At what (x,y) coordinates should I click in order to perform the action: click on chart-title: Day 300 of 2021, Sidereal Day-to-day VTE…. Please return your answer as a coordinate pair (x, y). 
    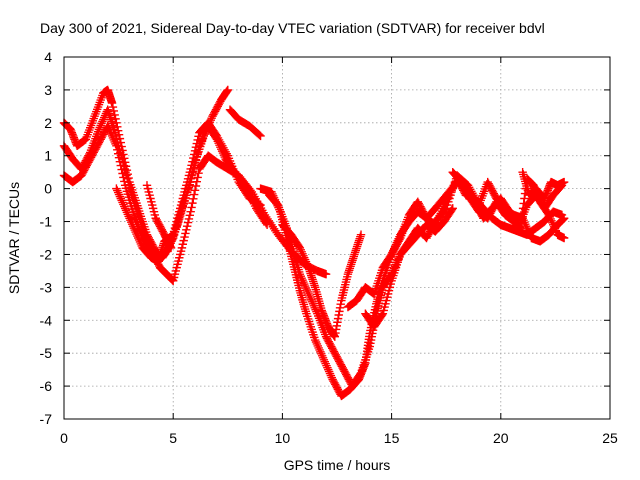
    Looking at the image, I should click on (292, 28).